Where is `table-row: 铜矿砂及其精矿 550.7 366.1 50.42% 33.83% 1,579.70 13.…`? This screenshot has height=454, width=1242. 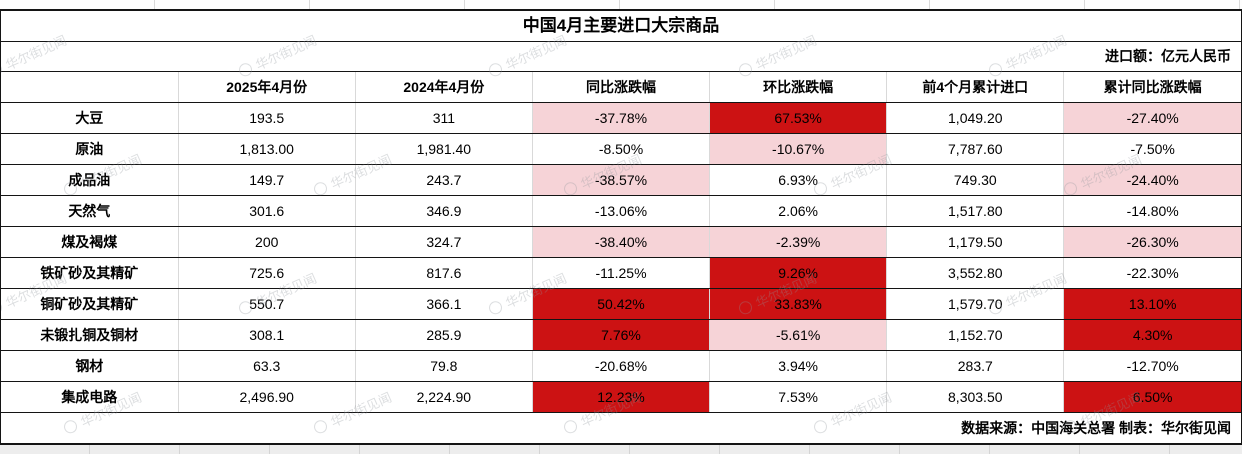 table-row: 铜矿砂及其精矿 550.7 366.1 50.42% 33.83% 1,579.70 13.… is located at coordinates (621, 304).